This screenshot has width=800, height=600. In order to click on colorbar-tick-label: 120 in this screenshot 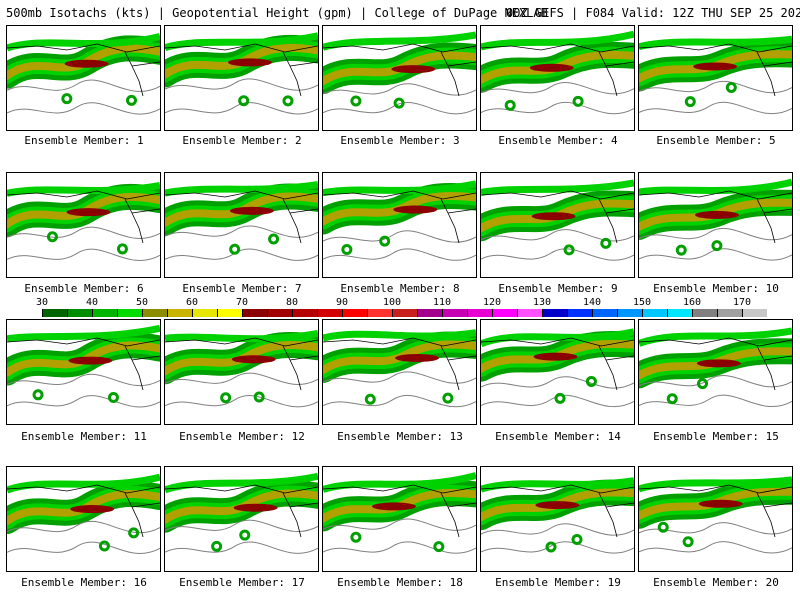, I will do `click(492, 302)`.